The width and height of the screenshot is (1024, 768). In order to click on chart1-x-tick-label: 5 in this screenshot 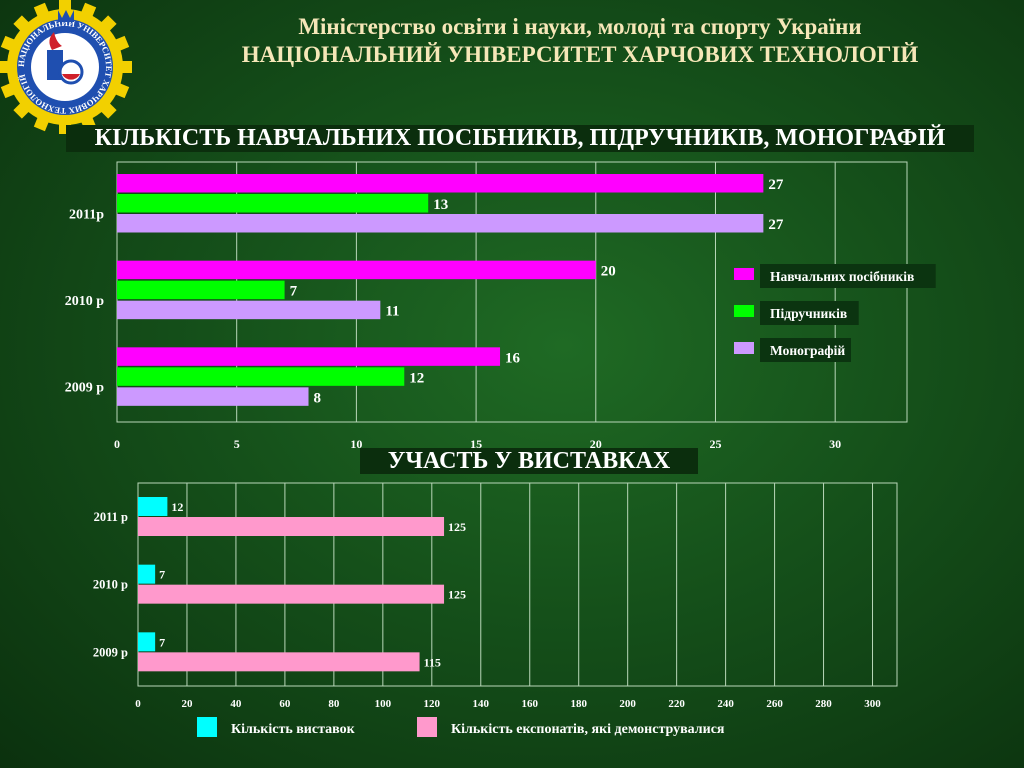, I will do `click(237, 444)`.